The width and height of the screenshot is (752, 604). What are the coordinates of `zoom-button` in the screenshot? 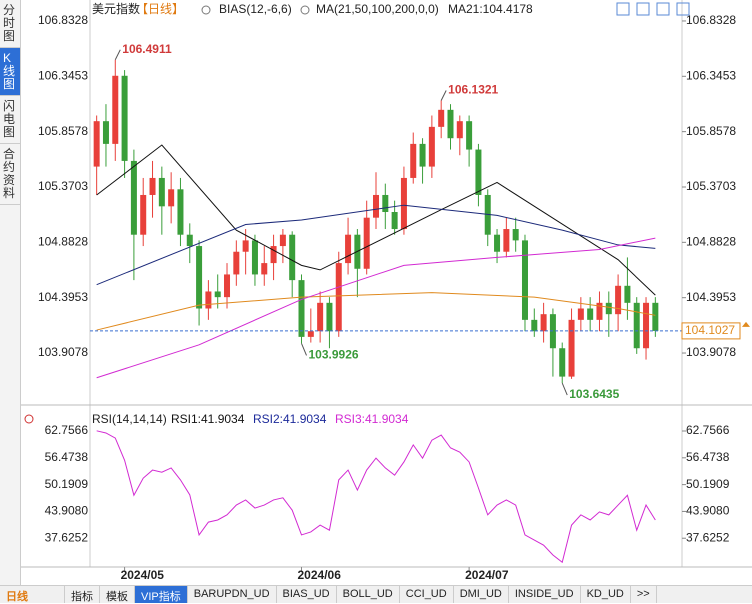 It's located at (623, 9).